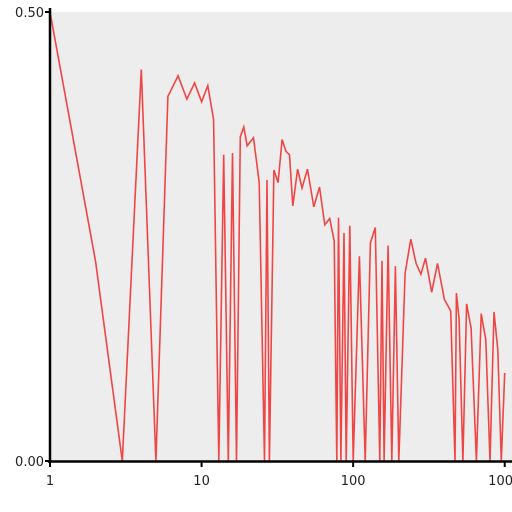  I want to click on x-tick-label: 100, so click(353, 481).